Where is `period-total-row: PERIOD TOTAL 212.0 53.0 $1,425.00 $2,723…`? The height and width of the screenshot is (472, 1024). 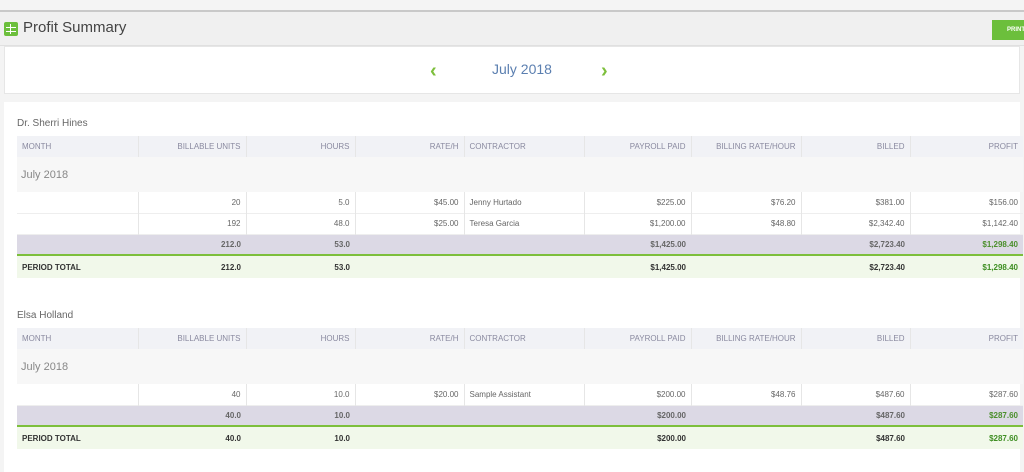 period-total-row: PERIOD TOTAL 212.0 53.0 $1,425.00 $2,723… is located at coordinates (520, 266).